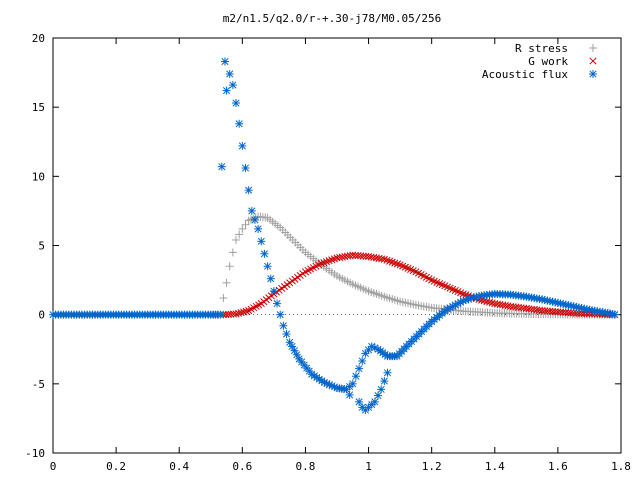 Image resolution: width=640 pixels, height=480 pixels. I want to click on legend-label: R stress, so click(541, 48).